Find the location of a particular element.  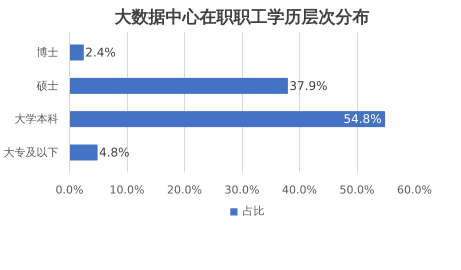

x-tick-label: 20.0% is located at coordinates (184, 190).